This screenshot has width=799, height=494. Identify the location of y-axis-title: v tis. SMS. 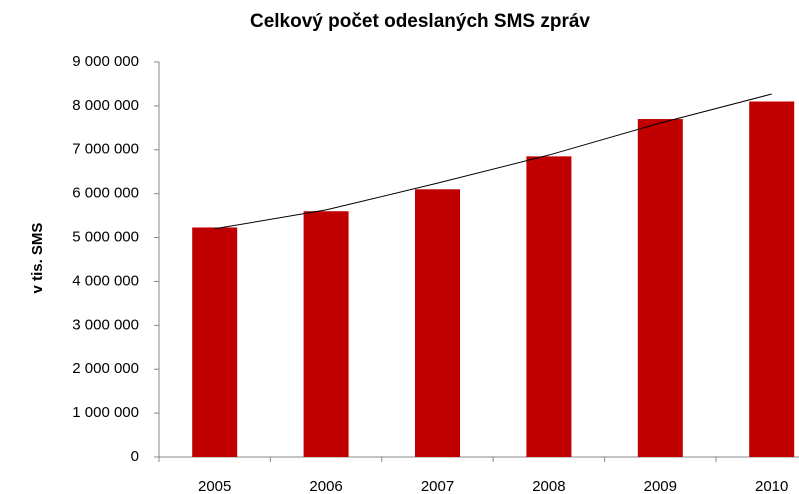
(37, 258).